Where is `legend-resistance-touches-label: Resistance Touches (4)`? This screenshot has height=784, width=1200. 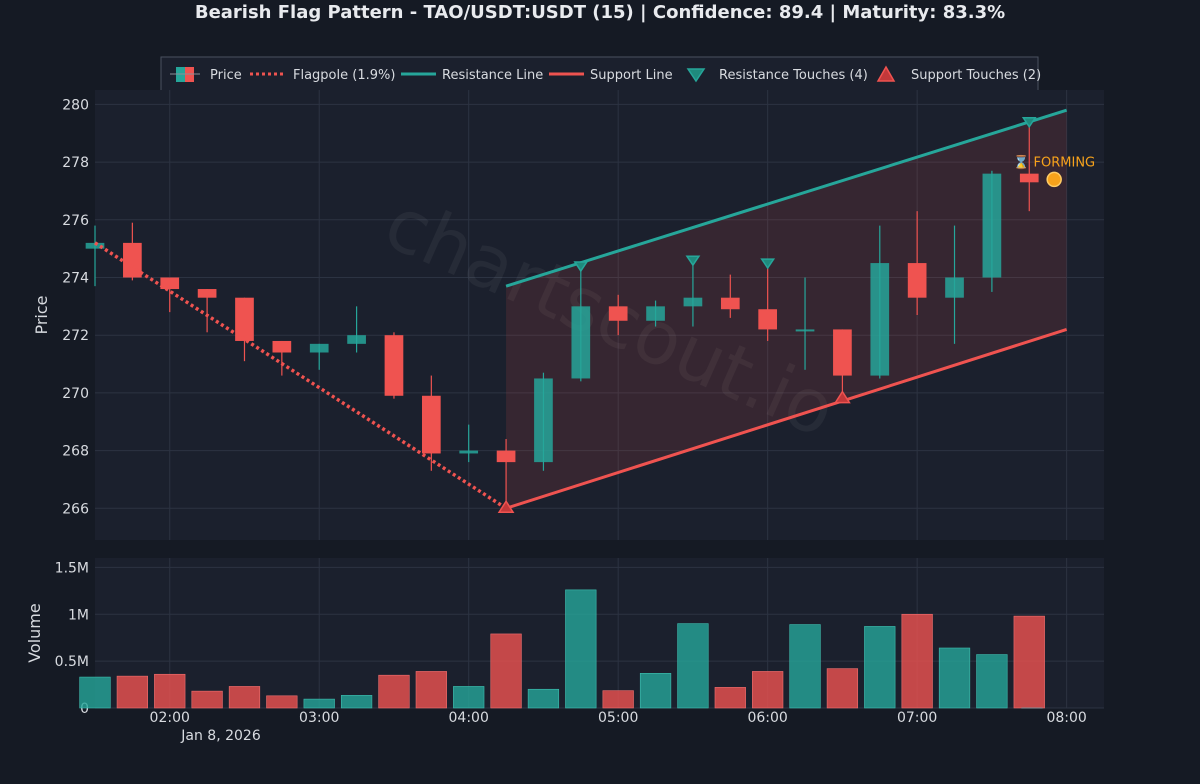
legend-resistance-touches-label: Resistance Touches (4) is located at coordinates (793, 75).